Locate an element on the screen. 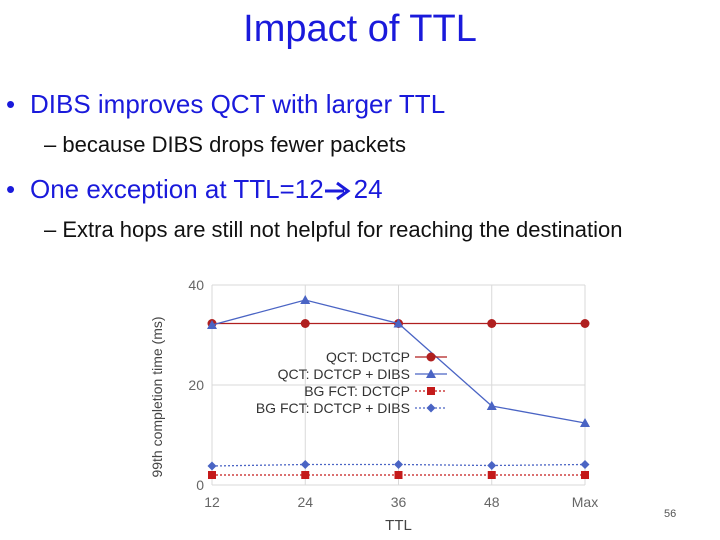 The height and width of the screenshot is (540, 720). sub-bullet-1: – because DIBS drops fewer packets is located at coordinates (225, 144).